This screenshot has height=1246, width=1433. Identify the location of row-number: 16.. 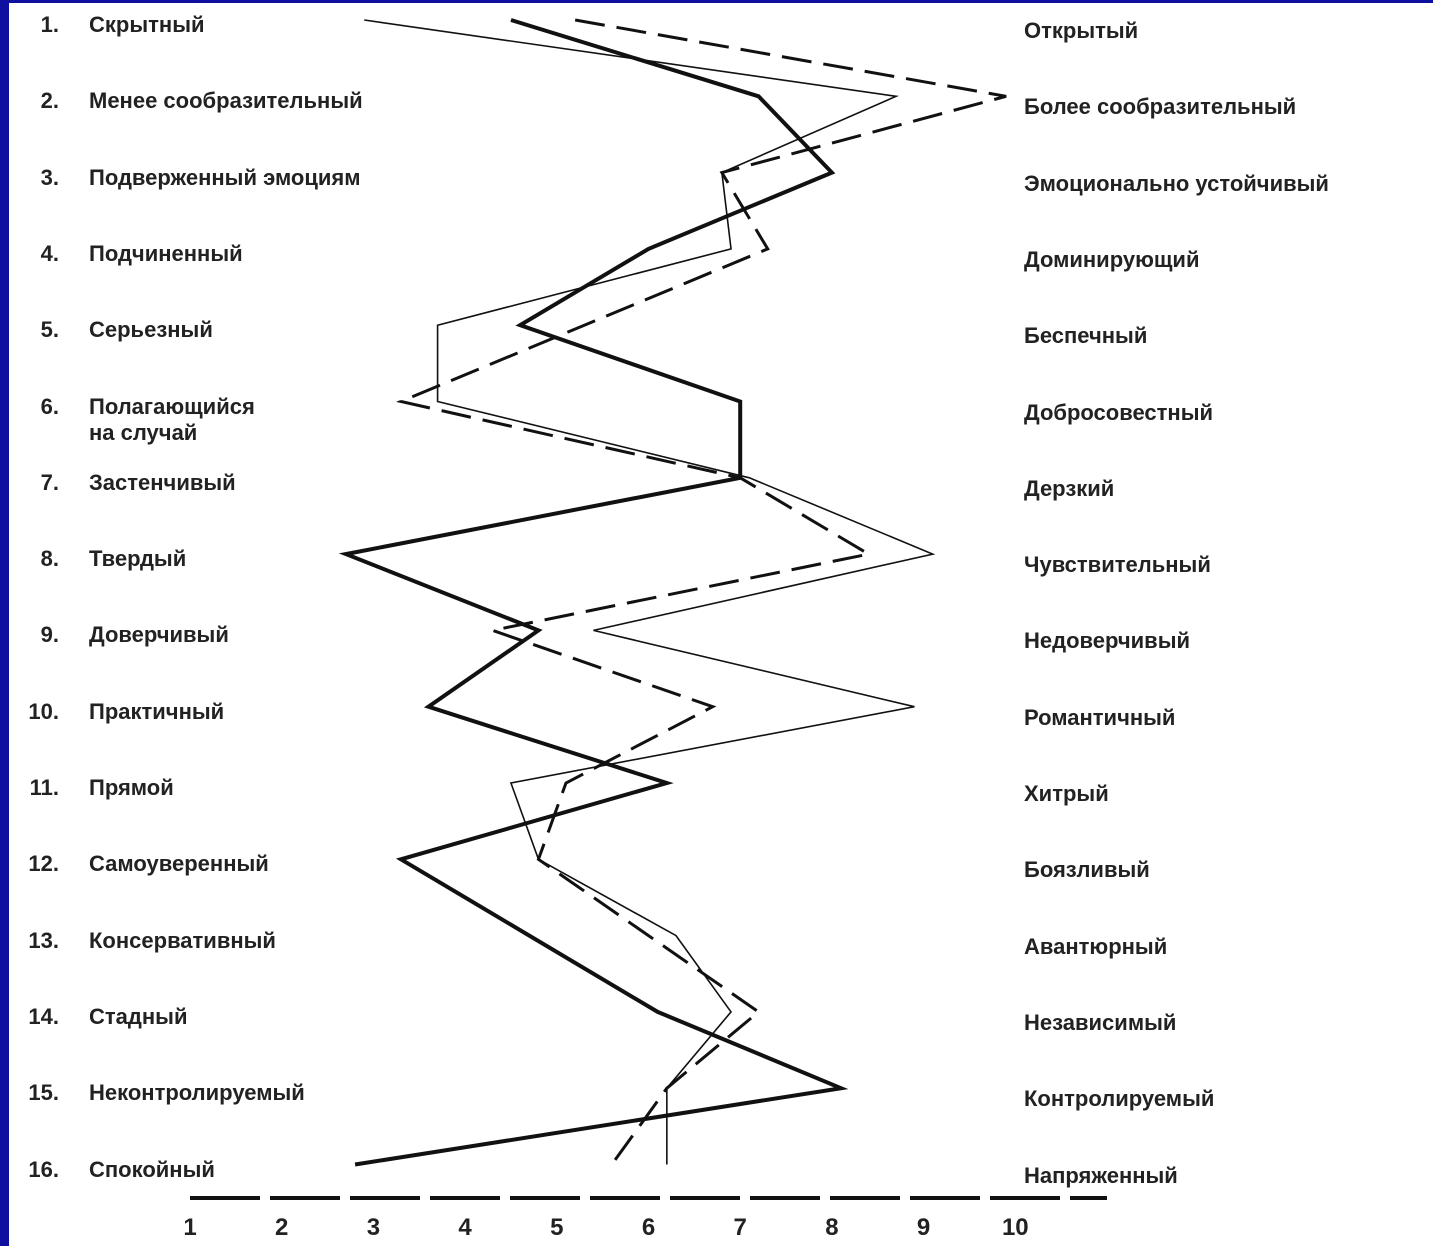
(43, 1169).